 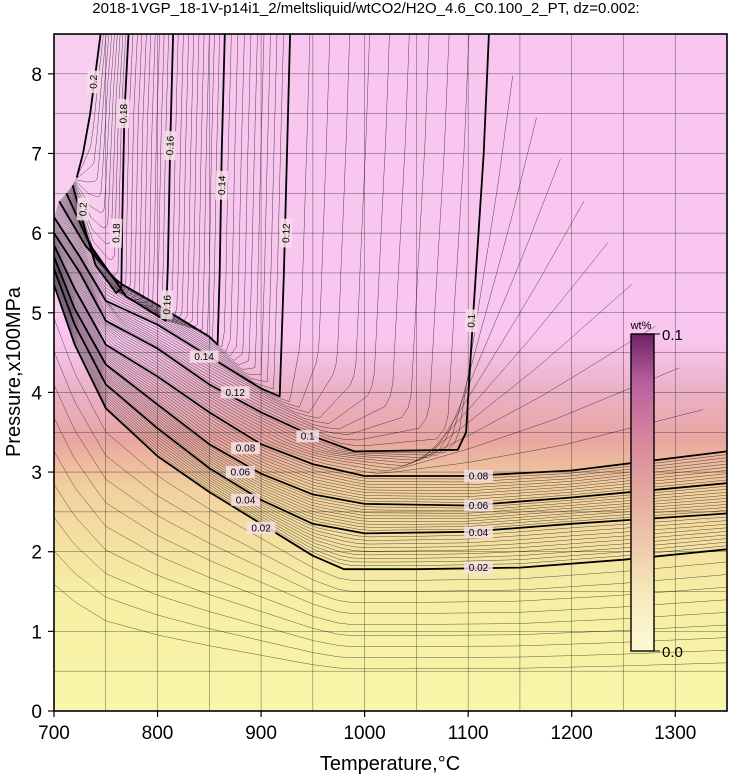 I want to click on colorbar-max-label: 0.1, so click(x=672, y=335).